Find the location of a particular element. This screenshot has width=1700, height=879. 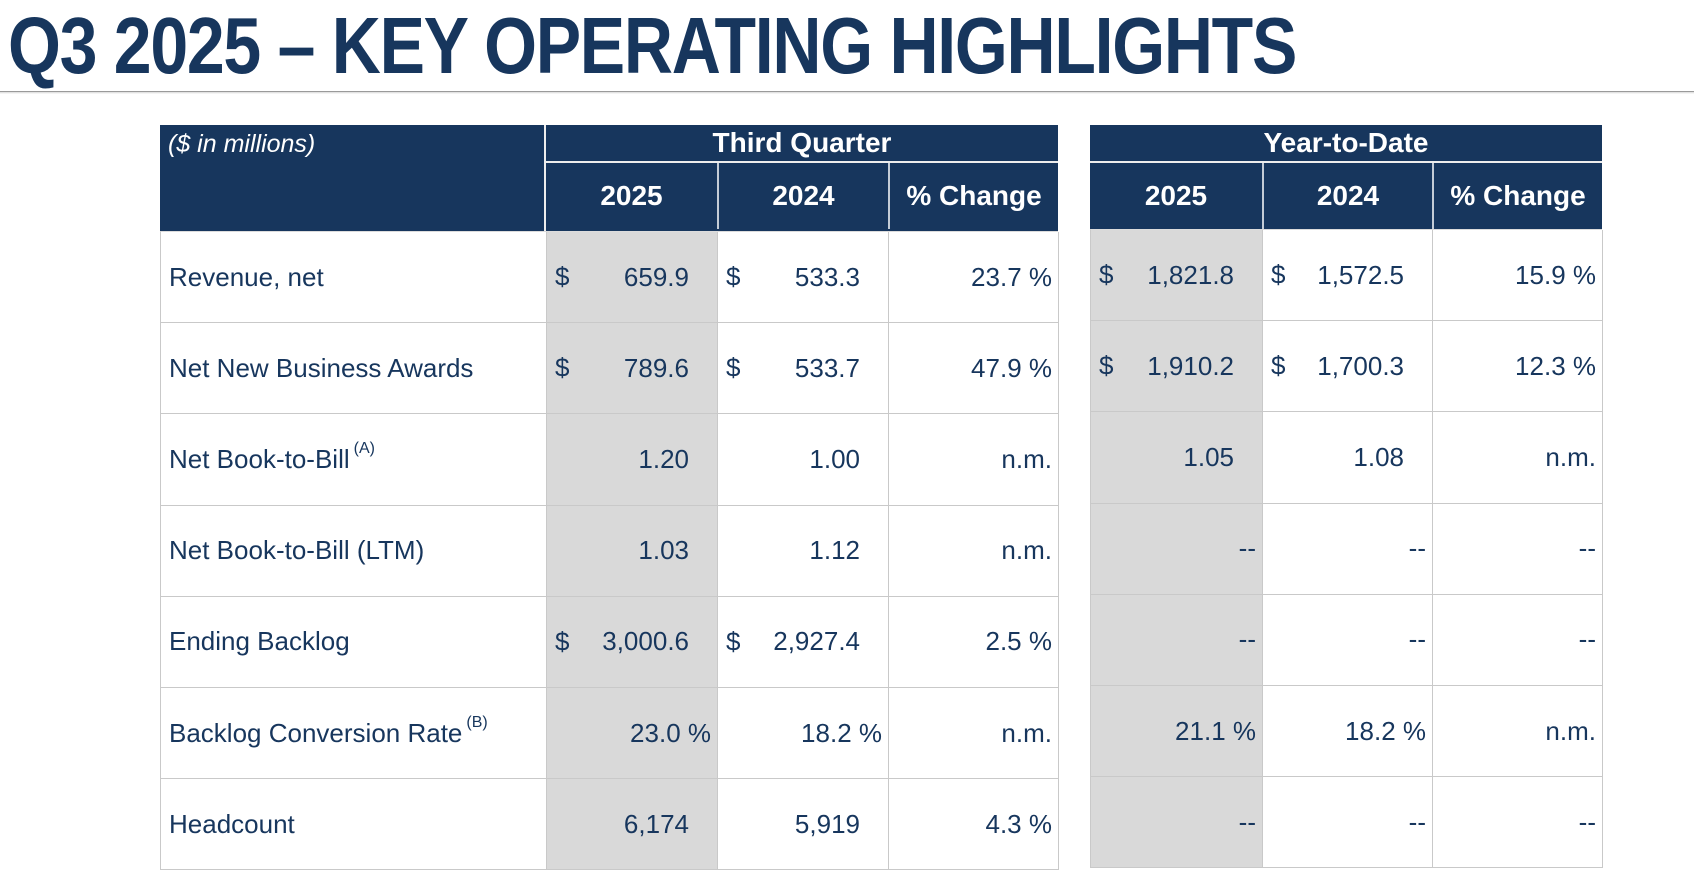

cell-text: 1.20 is located at coordinates (663, 458).